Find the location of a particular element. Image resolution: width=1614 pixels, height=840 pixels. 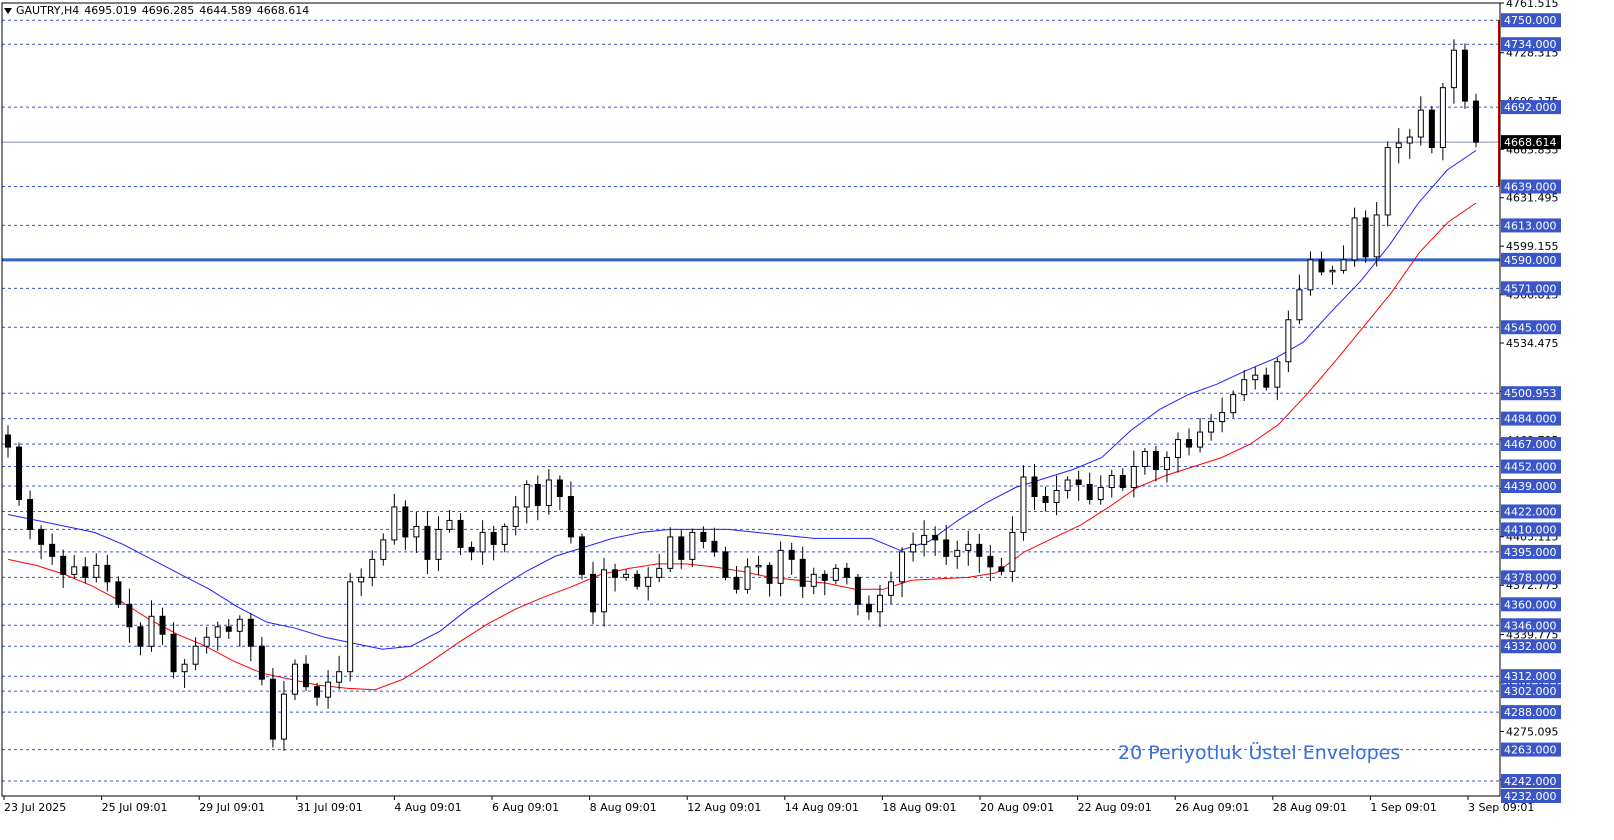

x-tick-label: 6 Aug 09:01 is located at coordinates (525, 807).